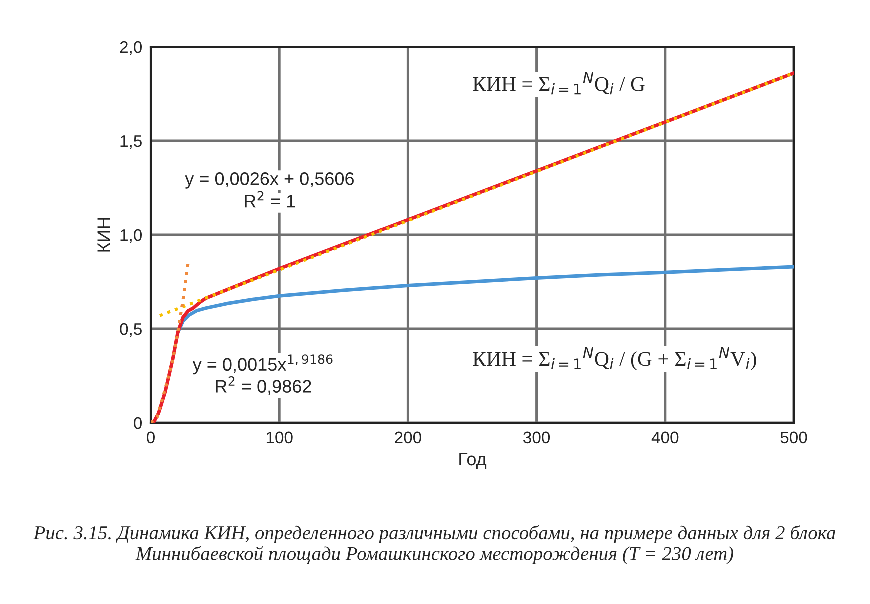  I want to click on annotation: y = 0,0015x$^{1,9186}$, so click(262, 364).